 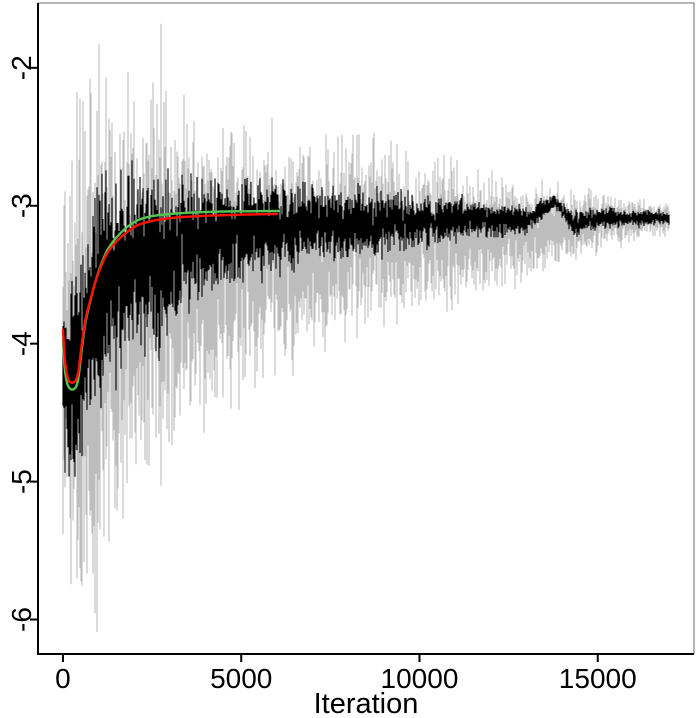 What do you see at coordinates (21, 205) in the screenshot?
I see `y-axis-tick-label: -3` at bounding box center [21, 205].